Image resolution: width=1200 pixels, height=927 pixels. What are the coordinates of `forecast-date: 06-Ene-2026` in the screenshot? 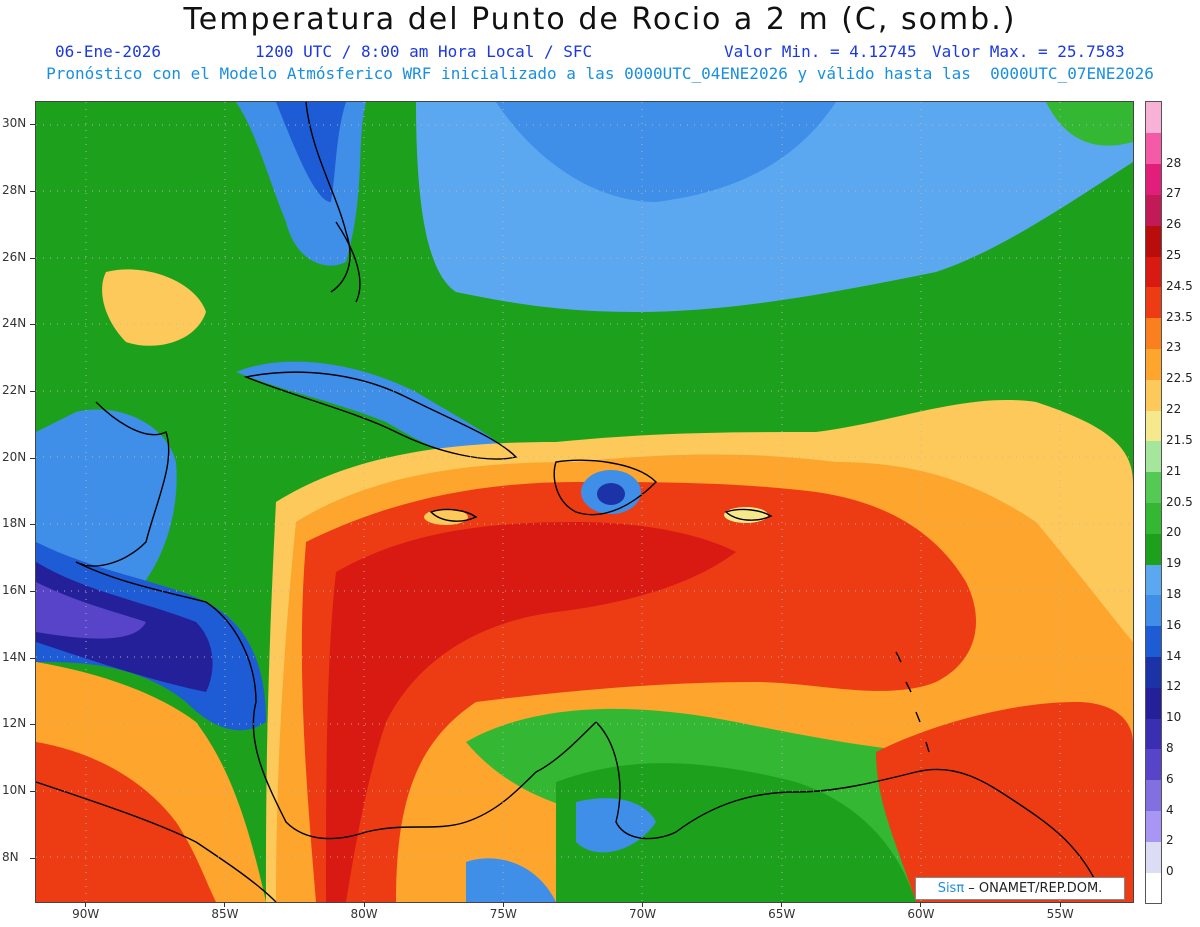 It's located at (108, 51).